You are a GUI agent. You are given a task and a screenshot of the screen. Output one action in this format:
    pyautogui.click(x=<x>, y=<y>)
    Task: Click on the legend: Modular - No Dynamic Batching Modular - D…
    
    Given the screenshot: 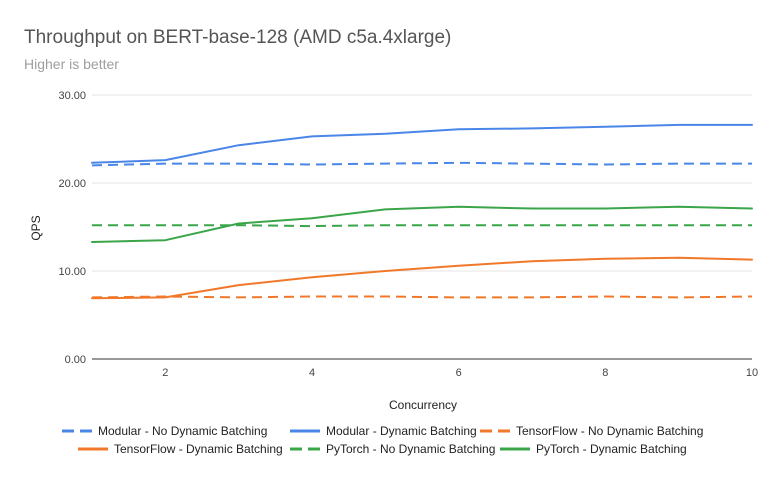 What is the action you would take?
    pyautogui.click(x=382, y=440)
    